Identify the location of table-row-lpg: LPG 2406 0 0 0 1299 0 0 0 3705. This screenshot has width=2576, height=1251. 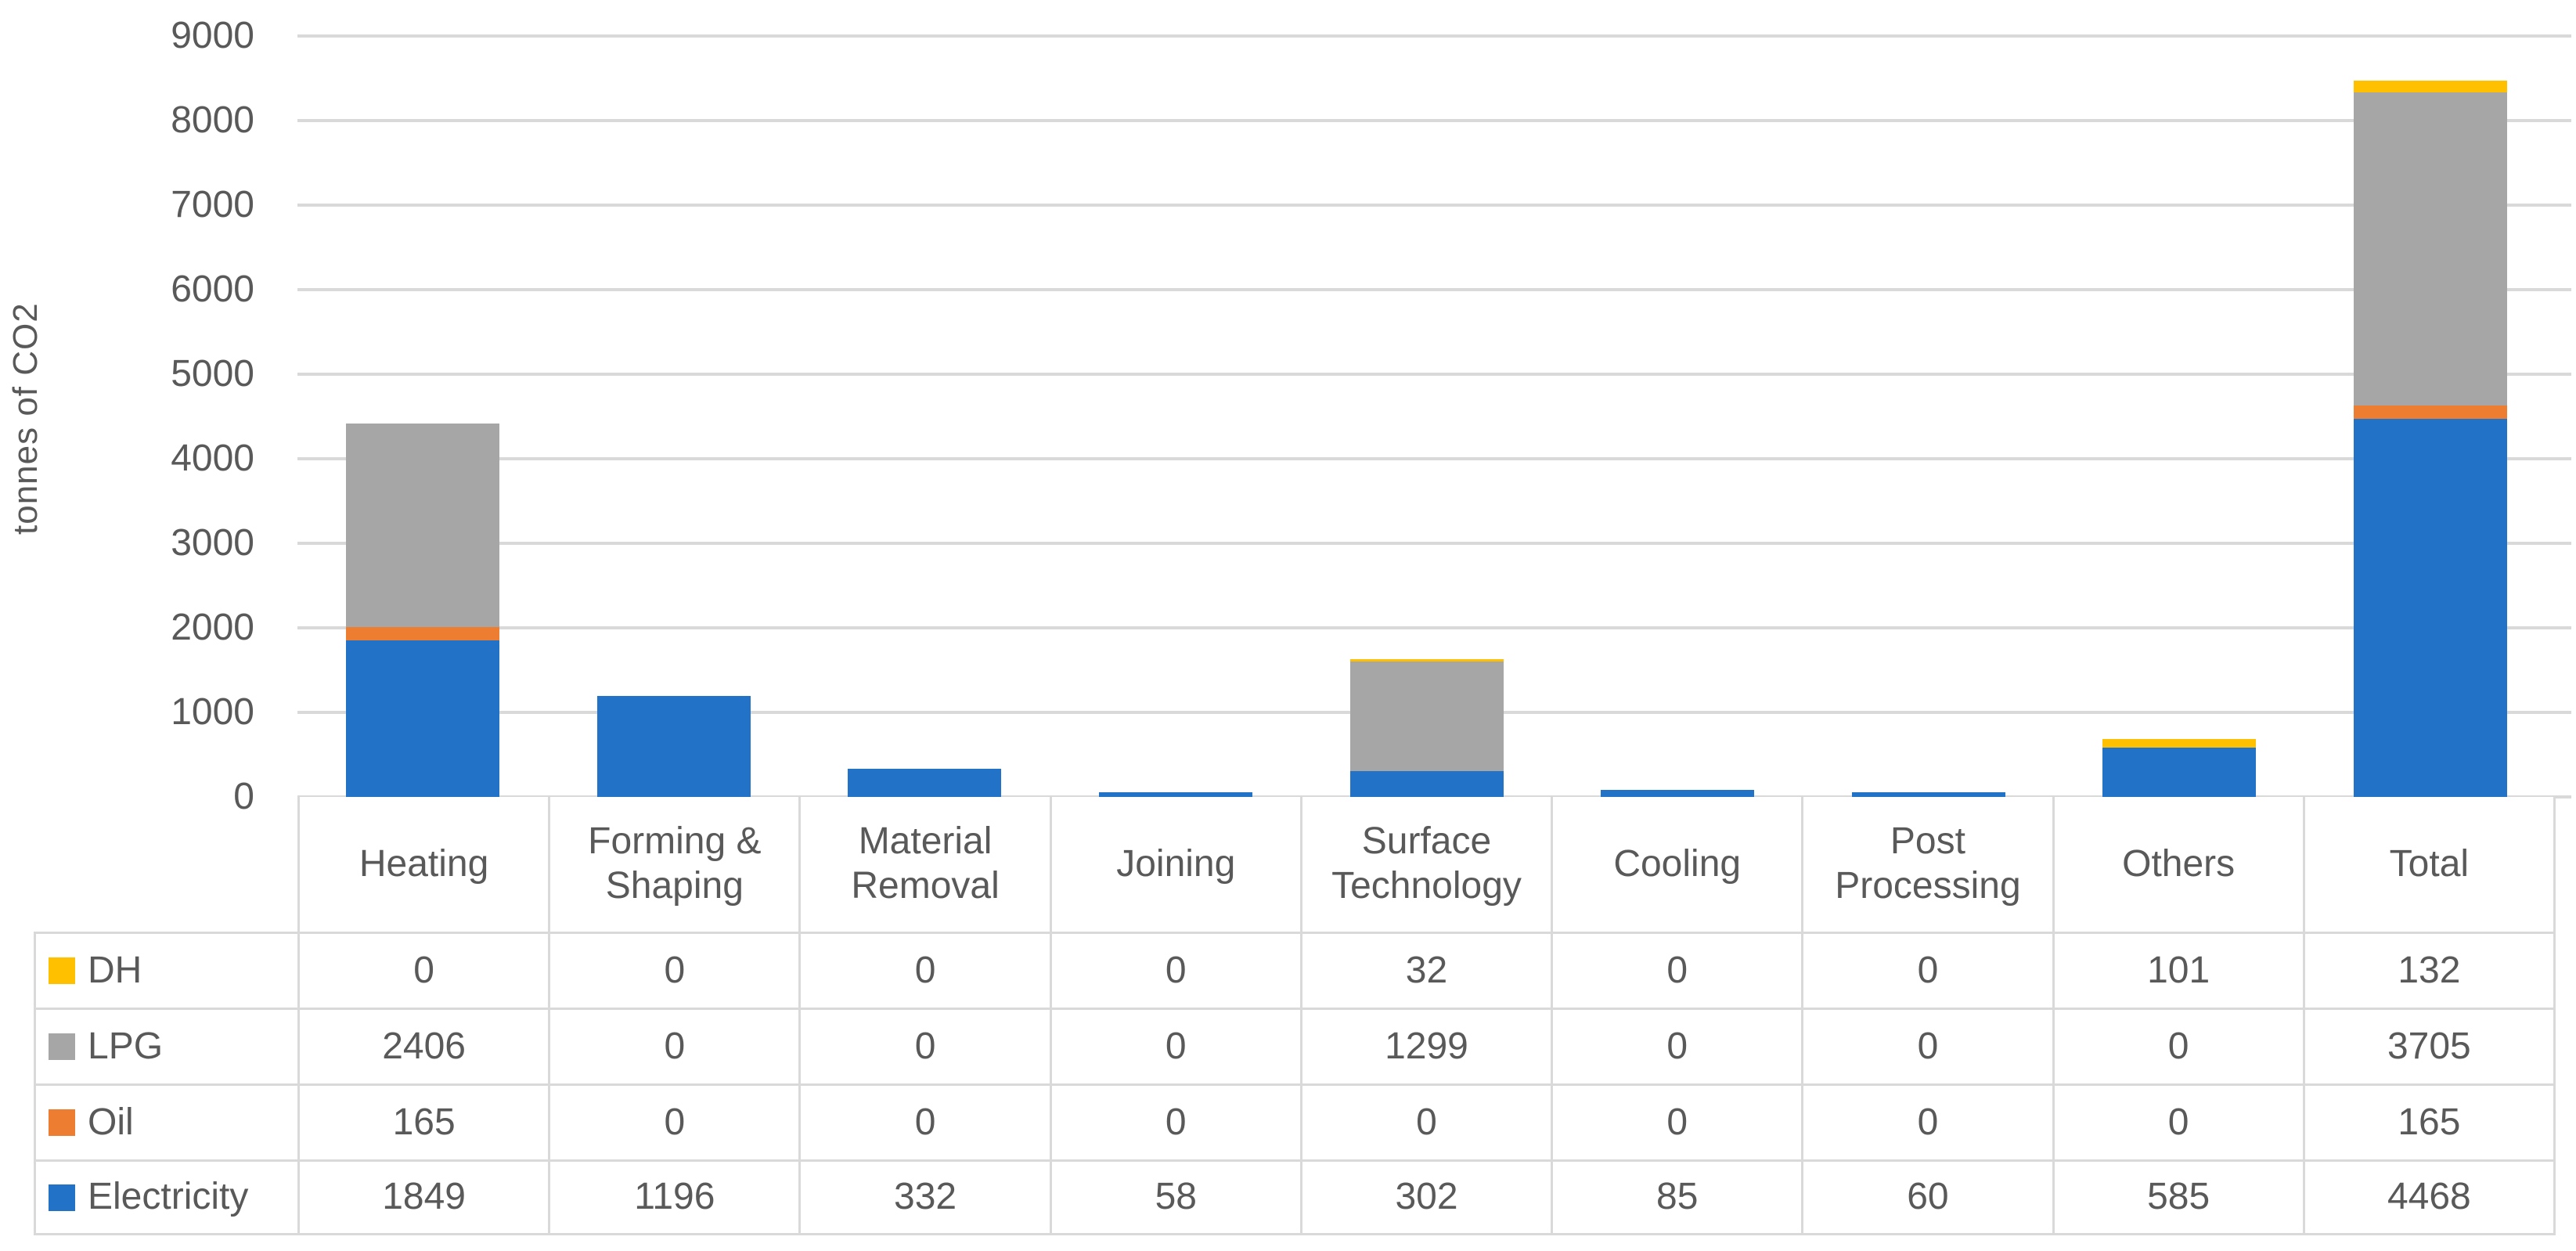
(1295, 1045).